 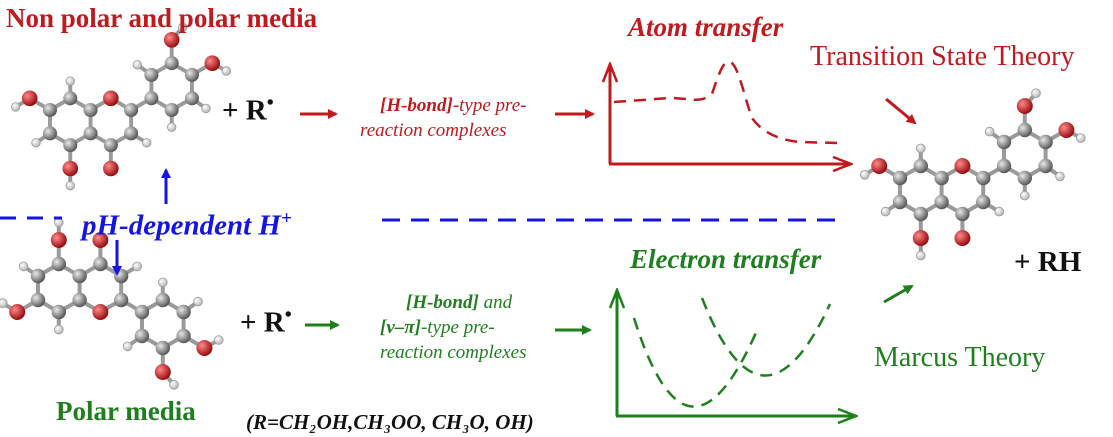 What do you see at coordinates (706, 27) in the screenshot?
I see `atom-transfer-title: Atom transfer` at bounding box center [706, 27].